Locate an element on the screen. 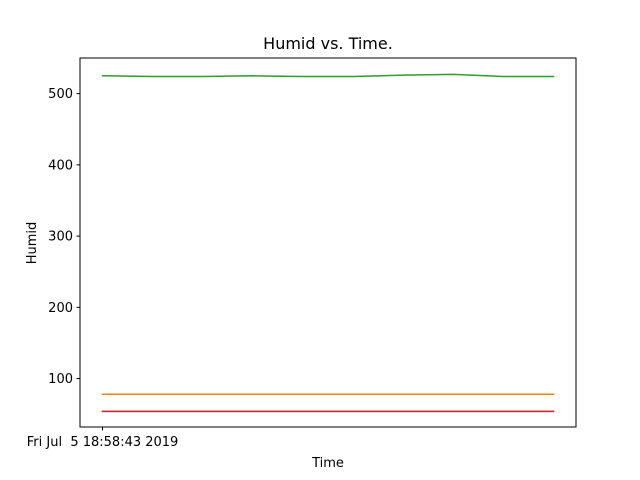 This screenshot has height=480, width=640. x-axis-label: Time is located at coordinates (327, 463).